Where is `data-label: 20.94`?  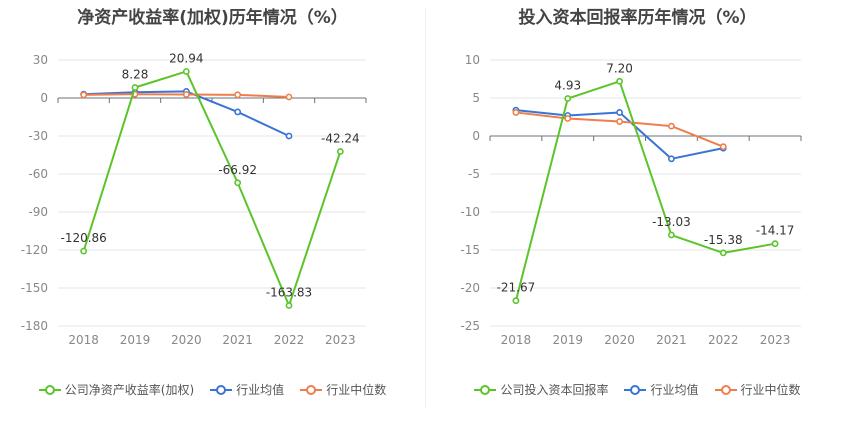
data-label: 20.94 is located at coordinates (186, 58).